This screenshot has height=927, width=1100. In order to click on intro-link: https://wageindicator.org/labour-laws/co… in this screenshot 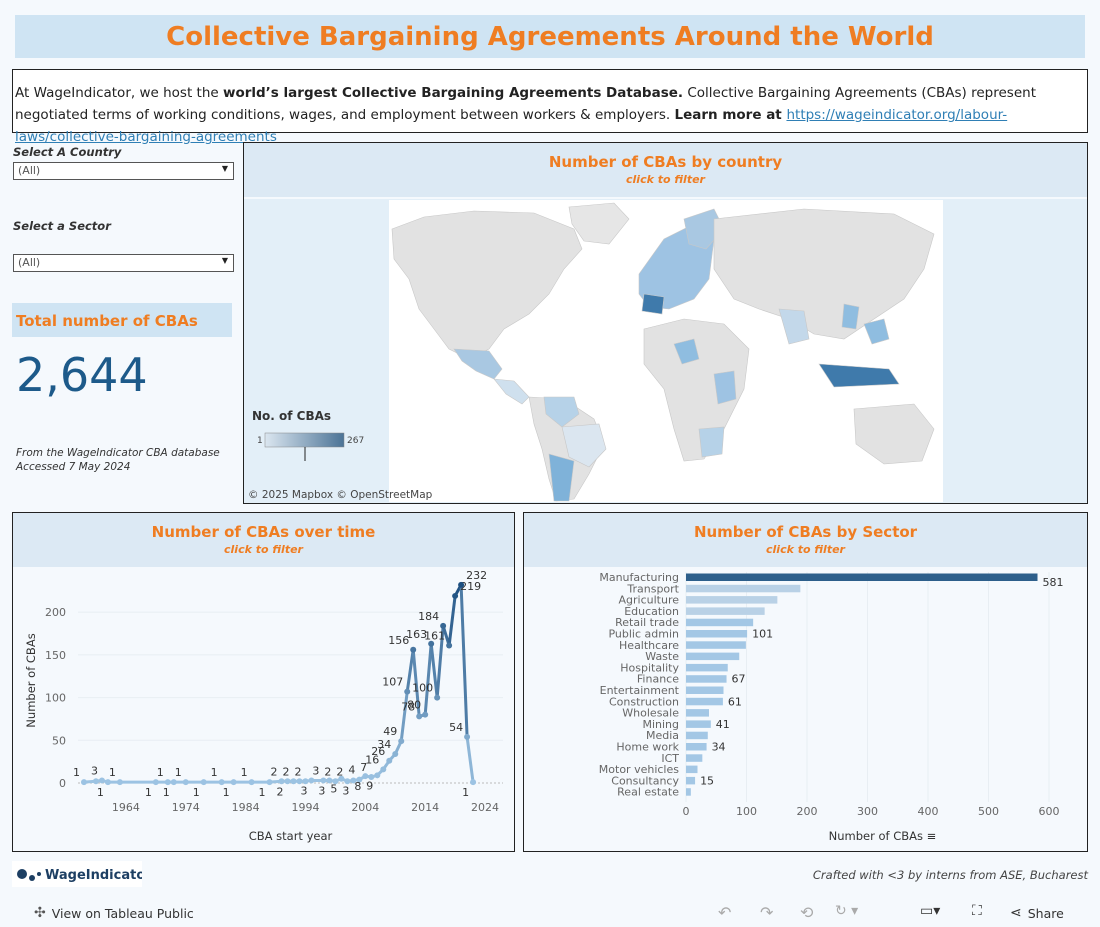, I will do `click(511, 126)`.